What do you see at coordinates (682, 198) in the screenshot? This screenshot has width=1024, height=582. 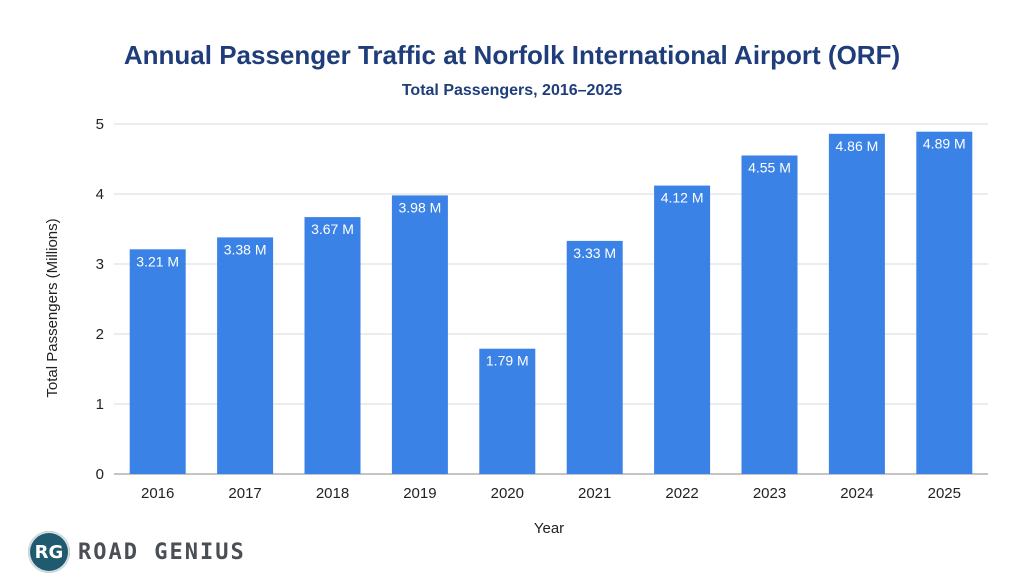 I see `data-label-2022: 4.12 M` at bounding box center [682, 198].